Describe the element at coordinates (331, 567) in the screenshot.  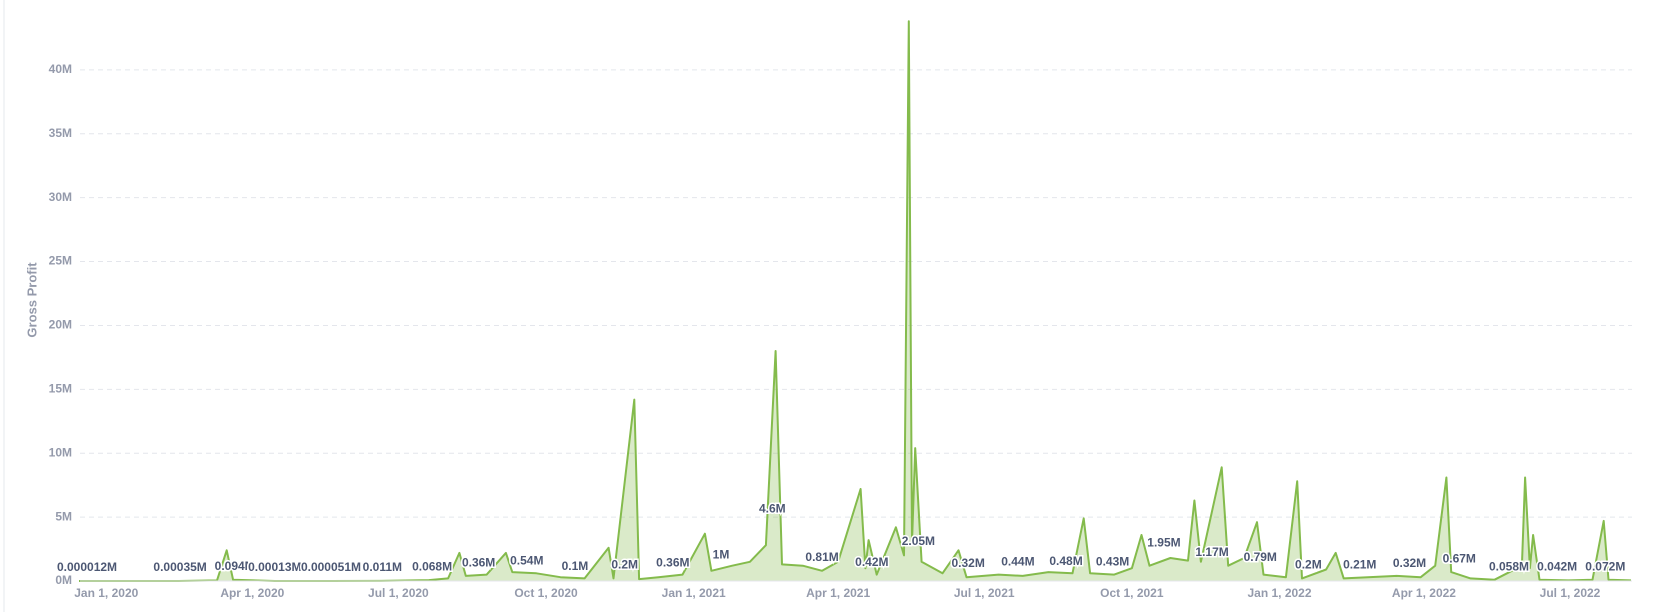
I see `data-label: 0.000051M` at that location.